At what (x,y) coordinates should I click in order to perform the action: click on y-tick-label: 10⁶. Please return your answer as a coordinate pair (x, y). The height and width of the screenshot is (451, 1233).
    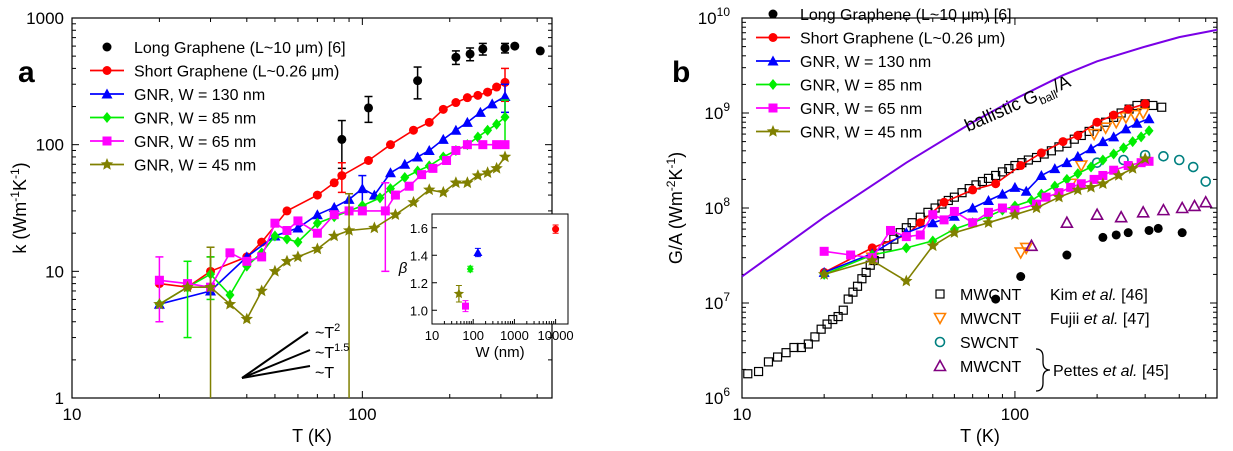
    Looking at the image, I should click on (717, 396).